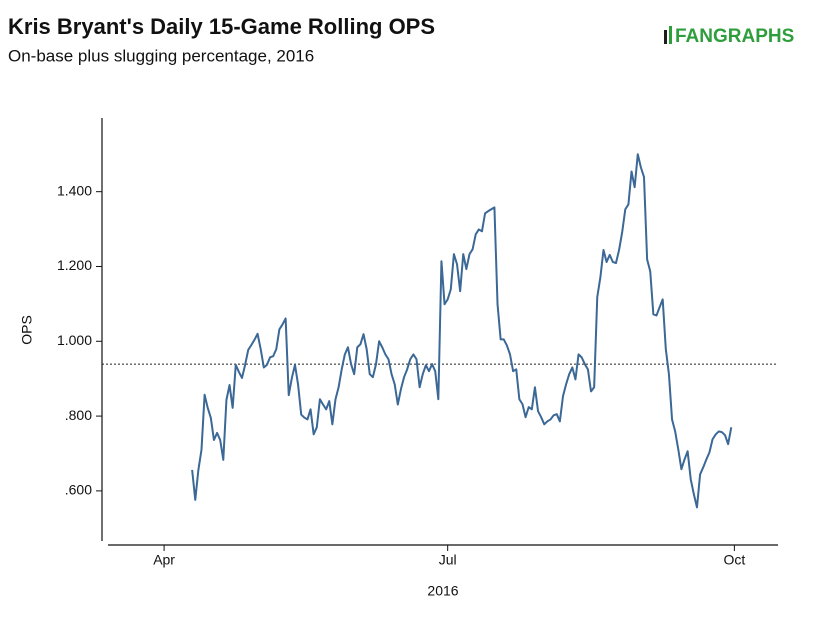 The image size is (830, 617). I want to click on chart-title: Kris Bryant's Daily 15-Game Rolling OPS, so click(221, 26).